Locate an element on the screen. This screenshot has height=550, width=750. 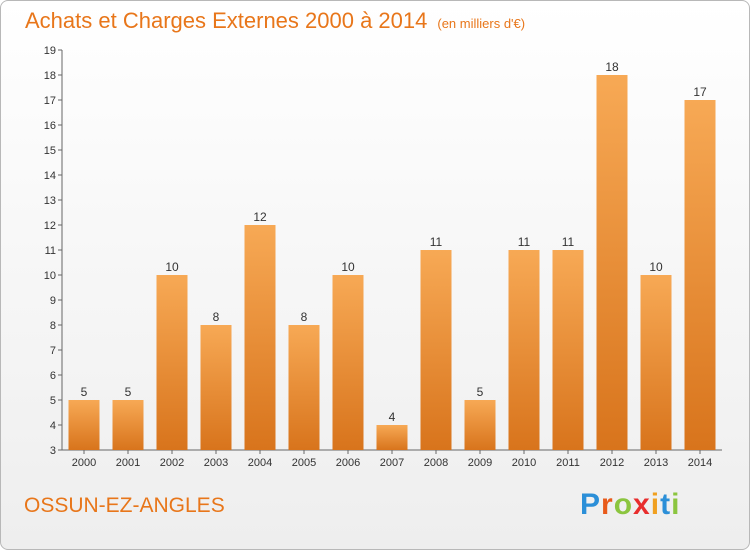
y-tick-label: 5 is located at coordinates (53, 401).